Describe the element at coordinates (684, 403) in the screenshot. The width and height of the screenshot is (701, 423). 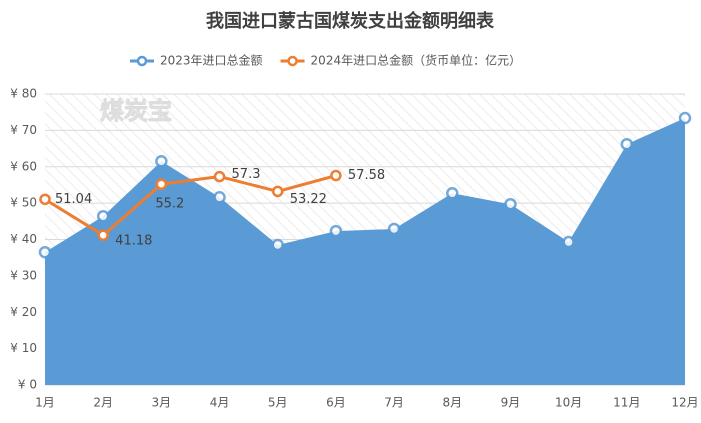
I see `x-tick-label: 12月` at that location.